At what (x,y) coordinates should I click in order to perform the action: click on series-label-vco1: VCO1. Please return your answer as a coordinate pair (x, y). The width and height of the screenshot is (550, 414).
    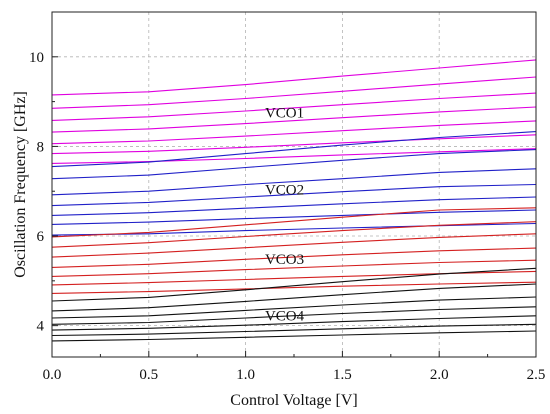
    Looking at the image, I should click on (284, 113).